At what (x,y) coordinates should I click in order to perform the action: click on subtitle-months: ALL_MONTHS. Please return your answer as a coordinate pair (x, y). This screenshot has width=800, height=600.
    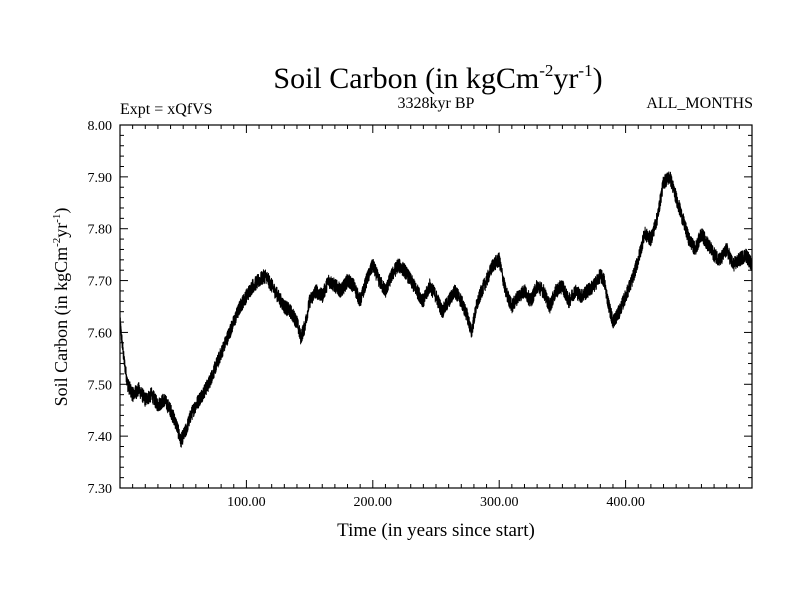
    Looking at the image, I should click on (699, 103).